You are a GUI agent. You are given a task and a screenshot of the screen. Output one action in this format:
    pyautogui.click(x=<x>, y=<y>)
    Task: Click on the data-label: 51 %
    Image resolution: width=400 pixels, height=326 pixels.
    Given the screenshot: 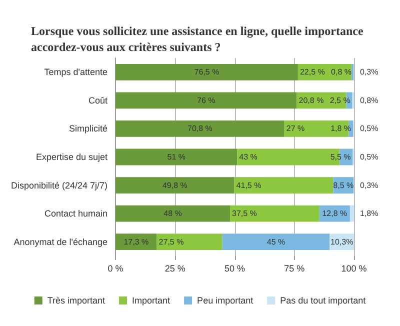 What is the action you would take?
    pyautogui.click(x=176, y=157)
    